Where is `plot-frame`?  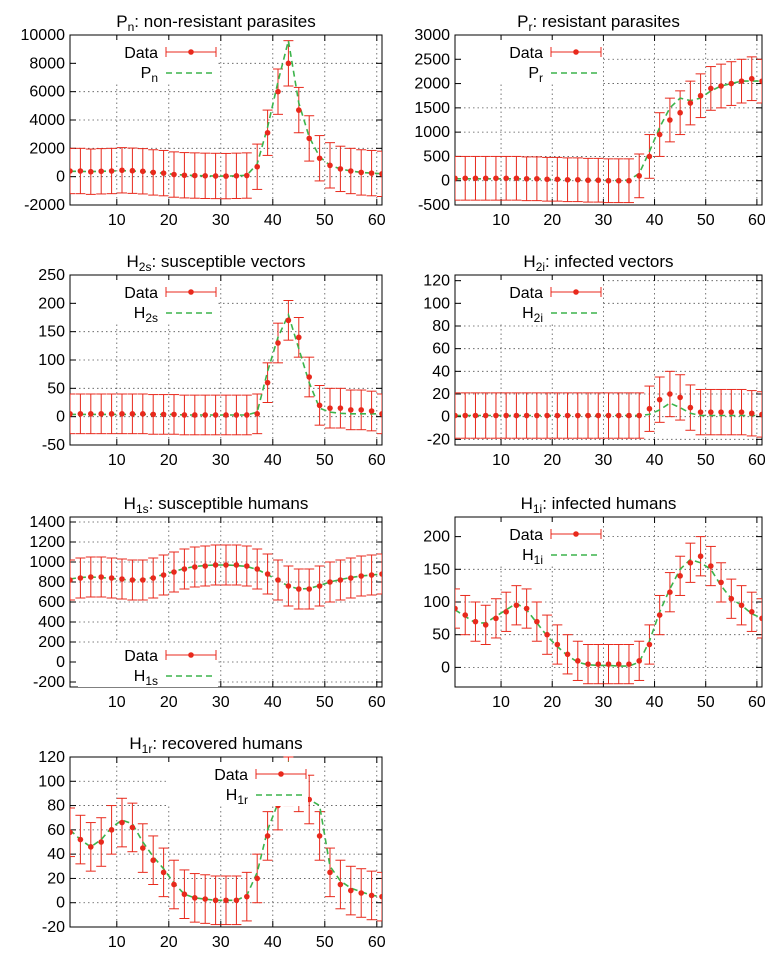
plot-frame is located at coordinates (608, 120).